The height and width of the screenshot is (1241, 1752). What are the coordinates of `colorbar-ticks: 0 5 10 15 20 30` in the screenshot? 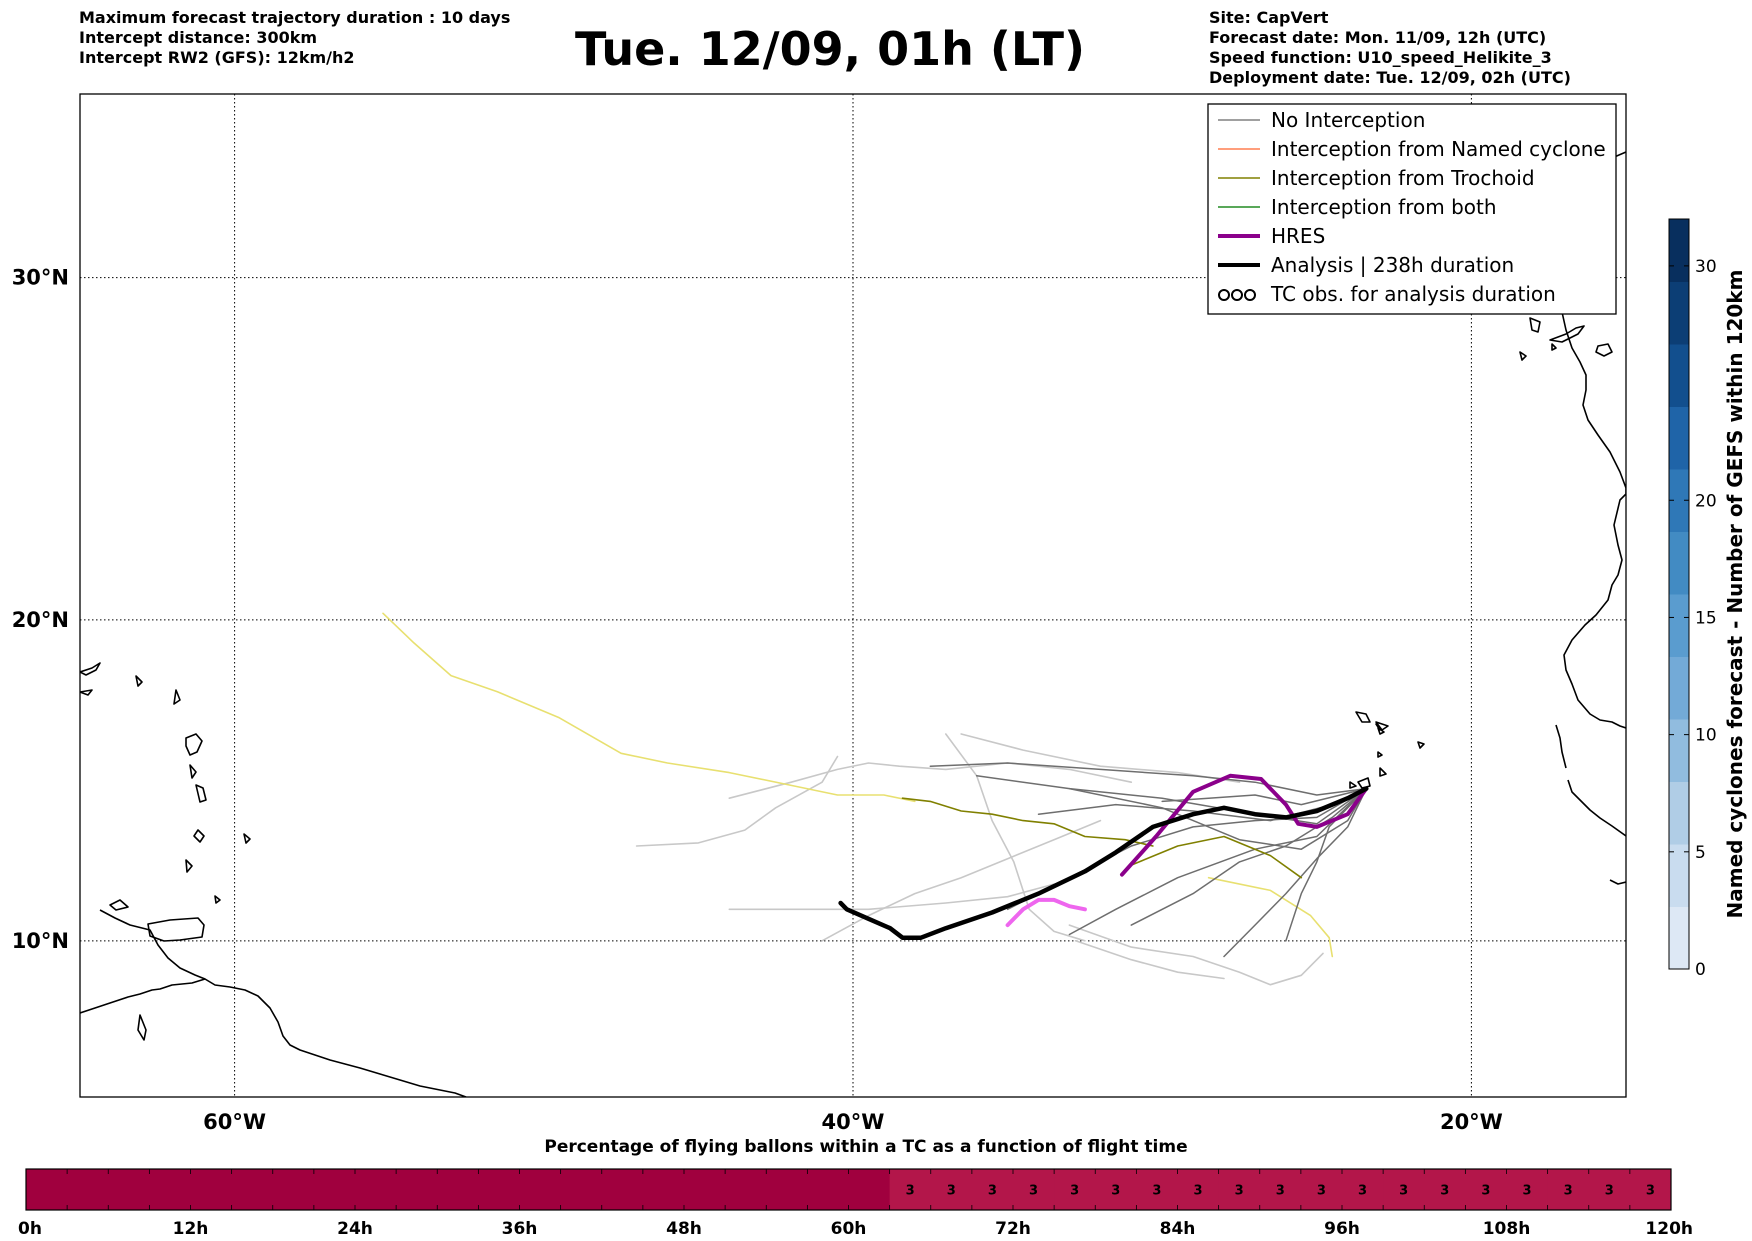 It's located at (1693, 618).